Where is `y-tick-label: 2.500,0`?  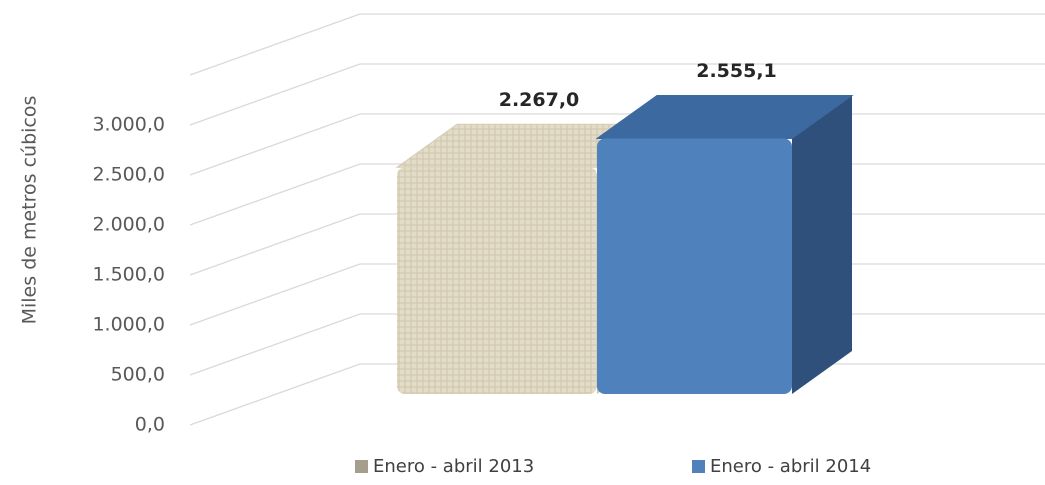 y-tick-label: 2.500,0 is located at coordinates (128, 175).